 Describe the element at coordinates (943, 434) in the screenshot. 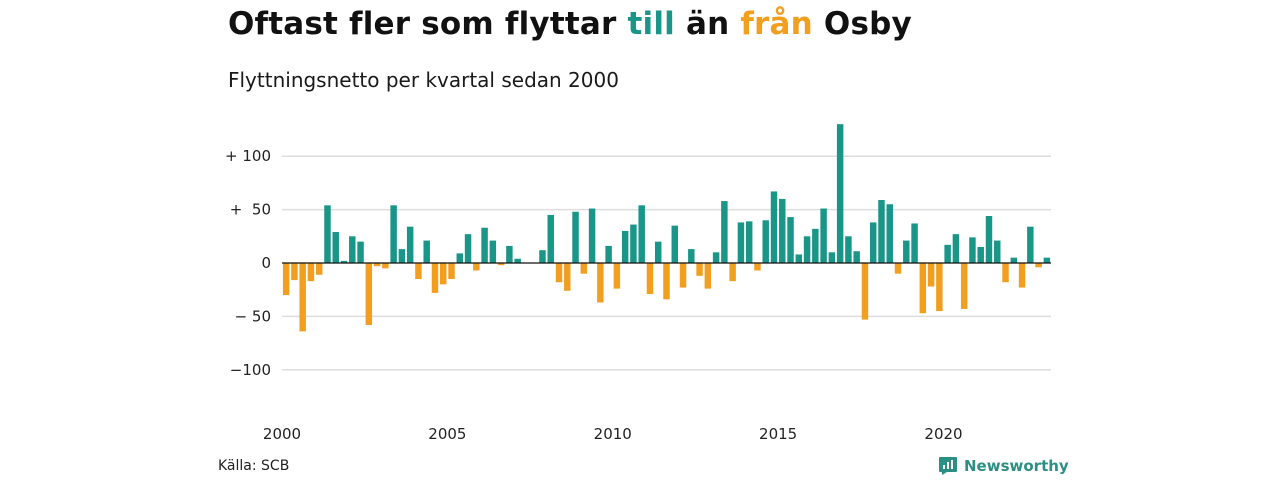

I see `x-tick-label: 2020` at that location.